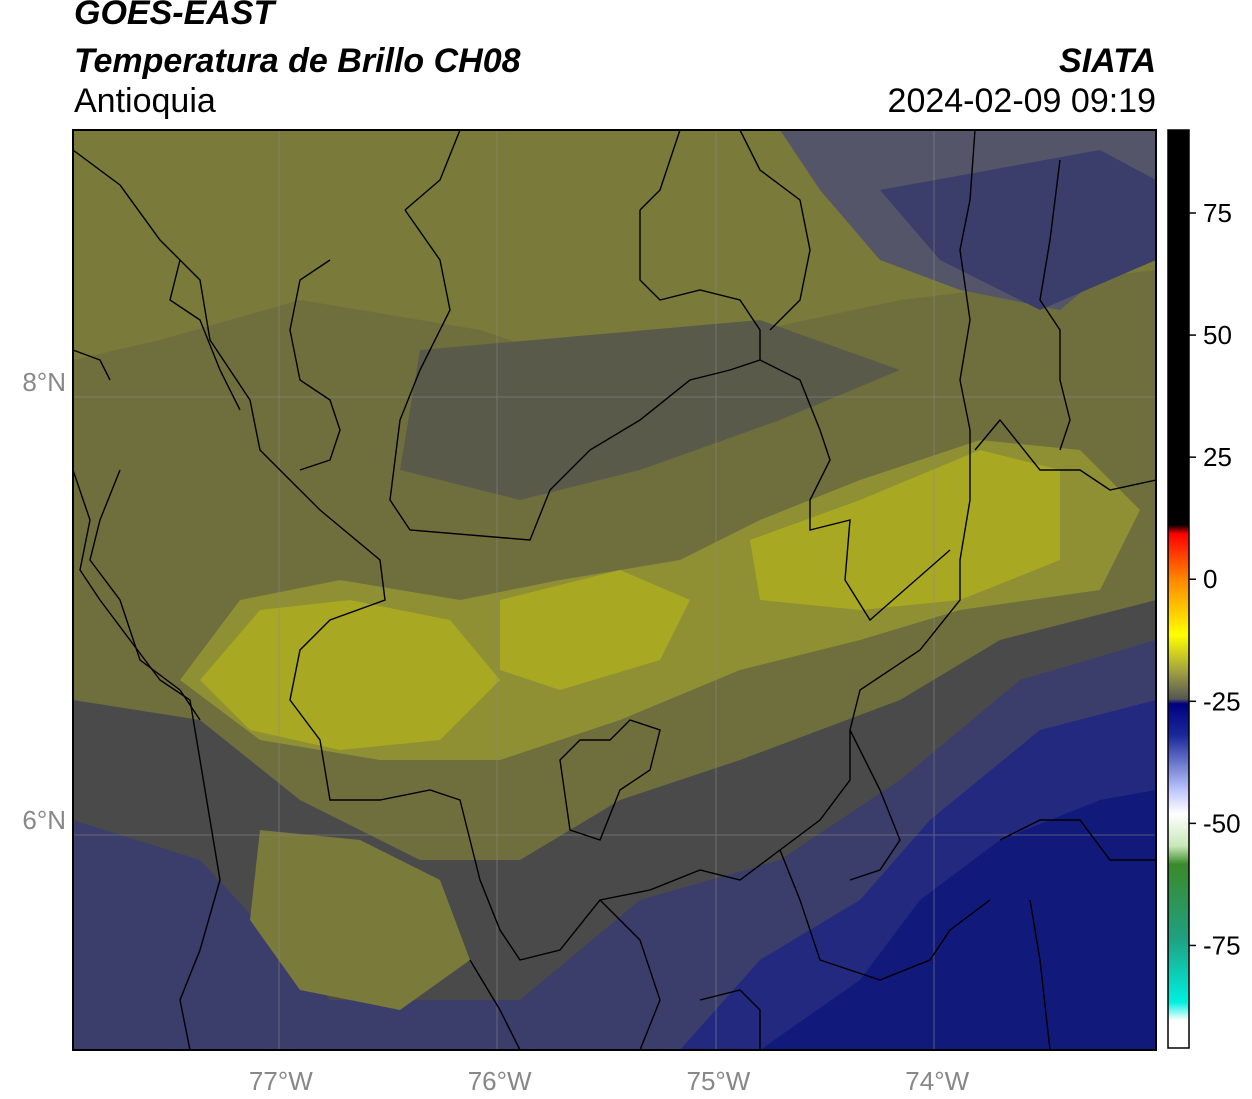  Describe the element at coordinates (44, 820) in the screenshot. I see `y-tick-label: 6°N` at that location.